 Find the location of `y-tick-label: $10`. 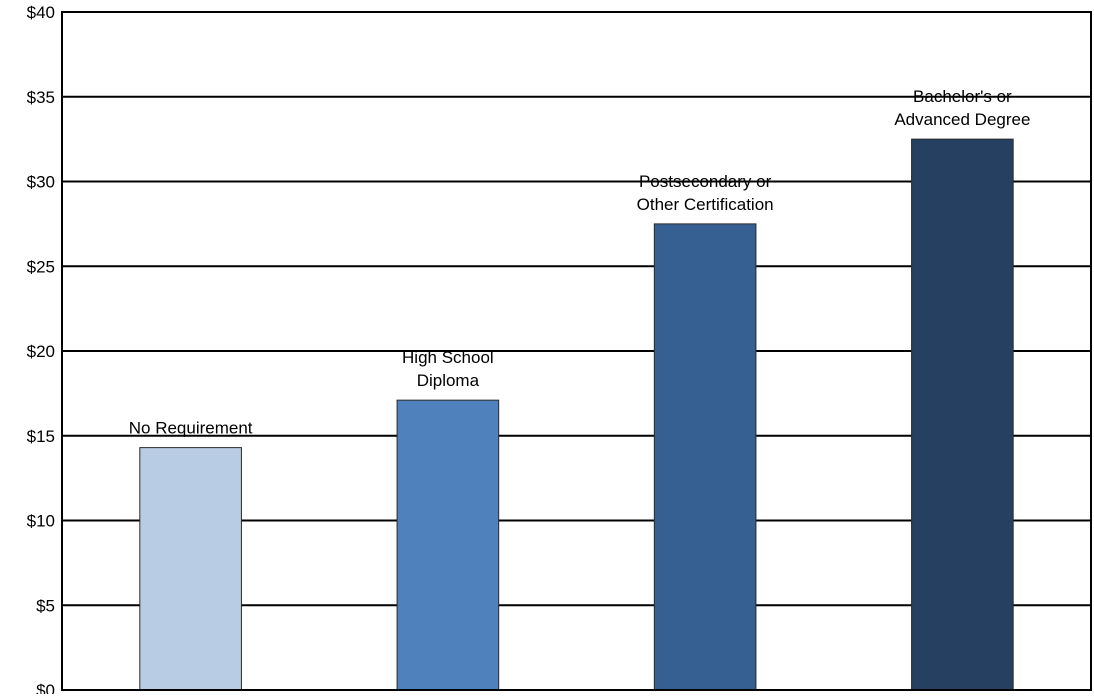

y-tick-label: $10 is located at coordinates (41, 521).